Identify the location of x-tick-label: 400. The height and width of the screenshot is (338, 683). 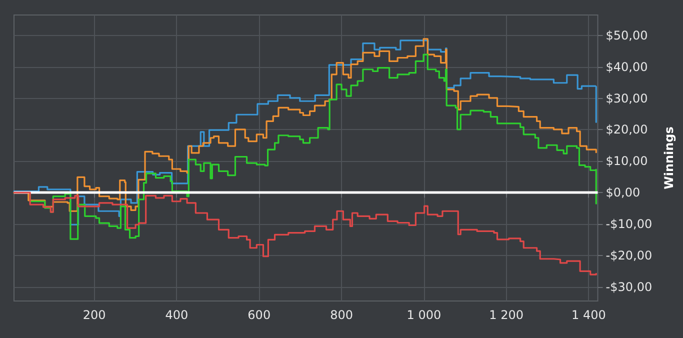
(176, 315).